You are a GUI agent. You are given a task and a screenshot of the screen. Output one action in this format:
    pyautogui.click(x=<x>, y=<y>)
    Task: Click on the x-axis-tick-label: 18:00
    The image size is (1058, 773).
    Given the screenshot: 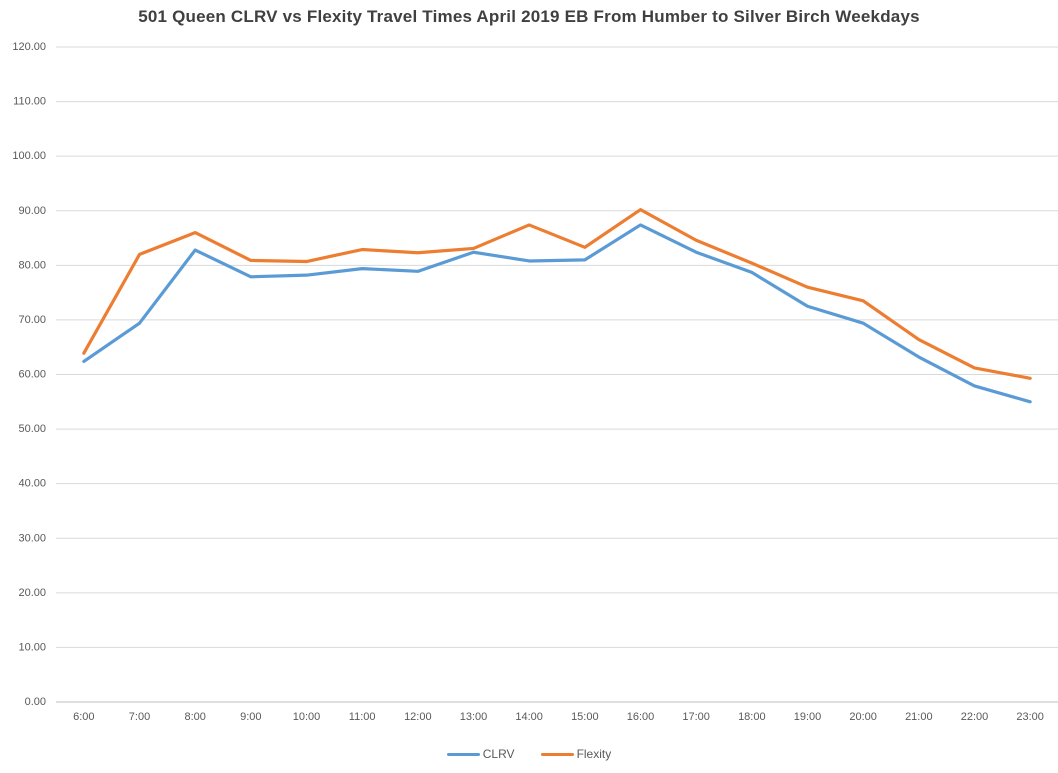 What is the action you would take?
    pyautogui.click(x=752, y=717)
    